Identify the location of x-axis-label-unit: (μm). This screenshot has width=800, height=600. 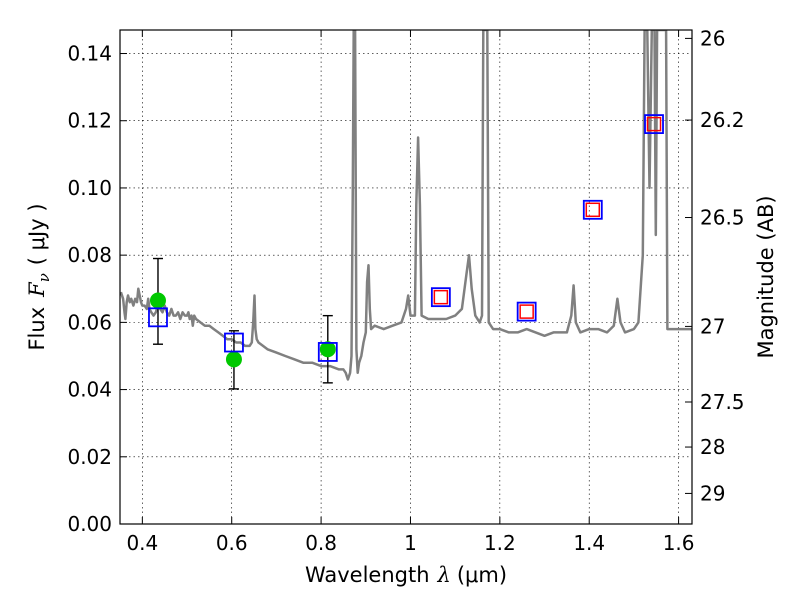
(482, 575).